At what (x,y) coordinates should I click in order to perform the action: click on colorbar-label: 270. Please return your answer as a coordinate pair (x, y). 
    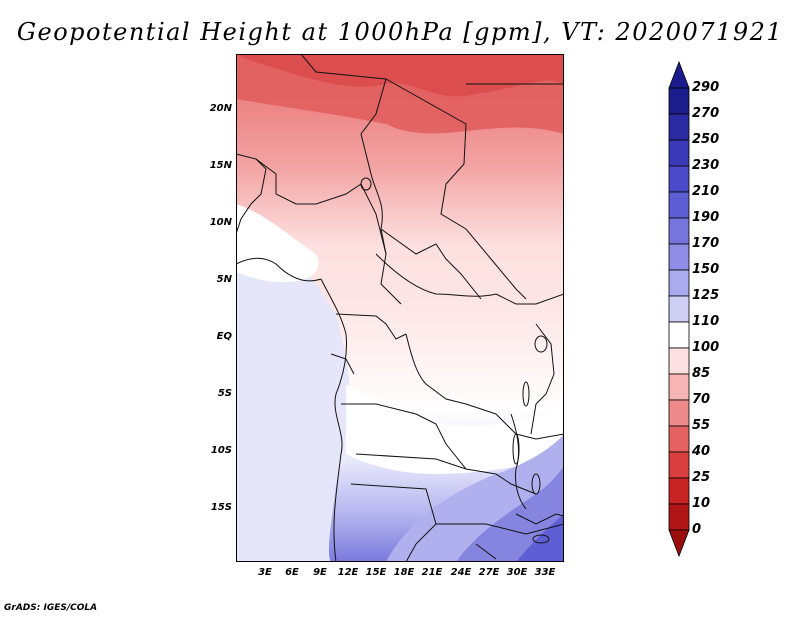
    Looking at the image, I should click on (706, 113).